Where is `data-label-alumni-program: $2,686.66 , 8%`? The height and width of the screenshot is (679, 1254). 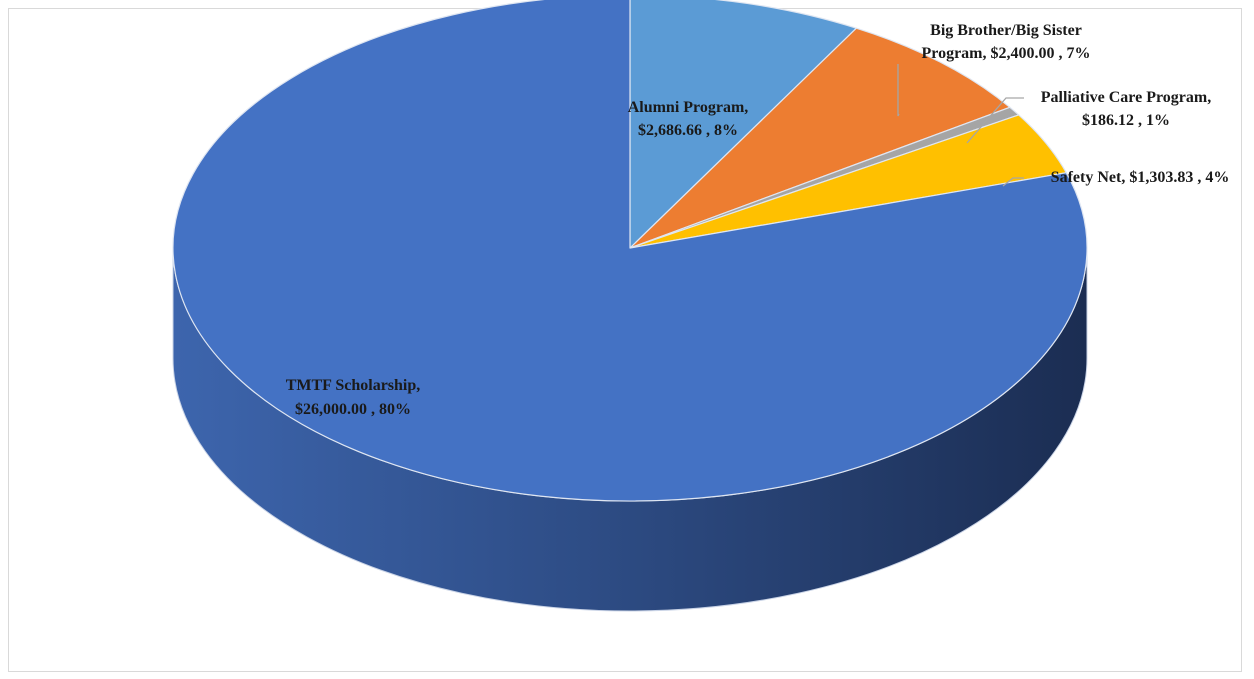 data-label-alumni-program: $2,686.66 , 8% is located at coordinates (688, 130).